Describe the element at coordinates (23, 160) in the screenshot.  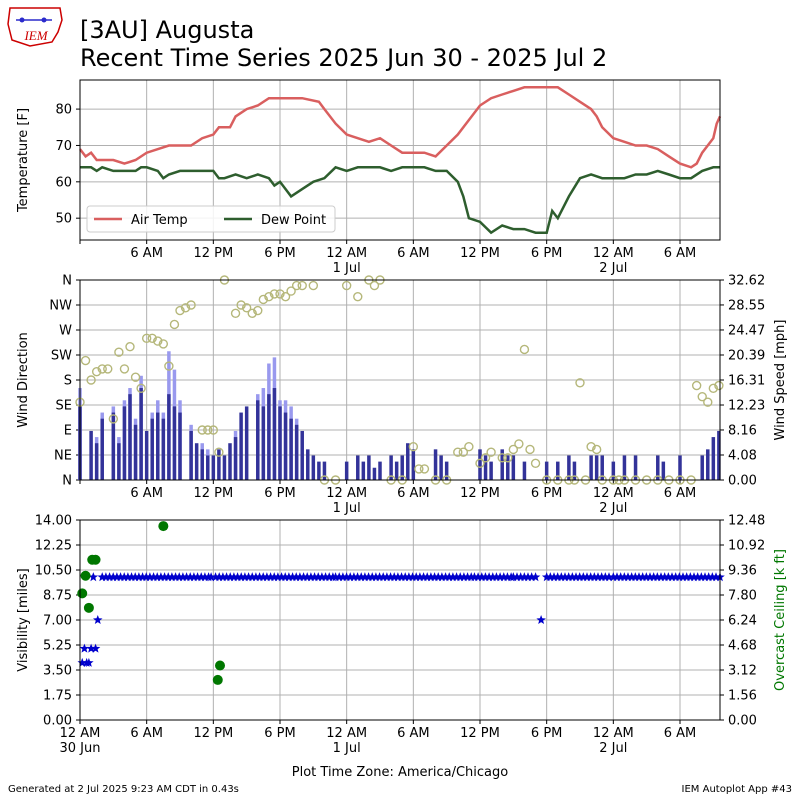
I see `y-axis-label: Temperature [F]` at that location.